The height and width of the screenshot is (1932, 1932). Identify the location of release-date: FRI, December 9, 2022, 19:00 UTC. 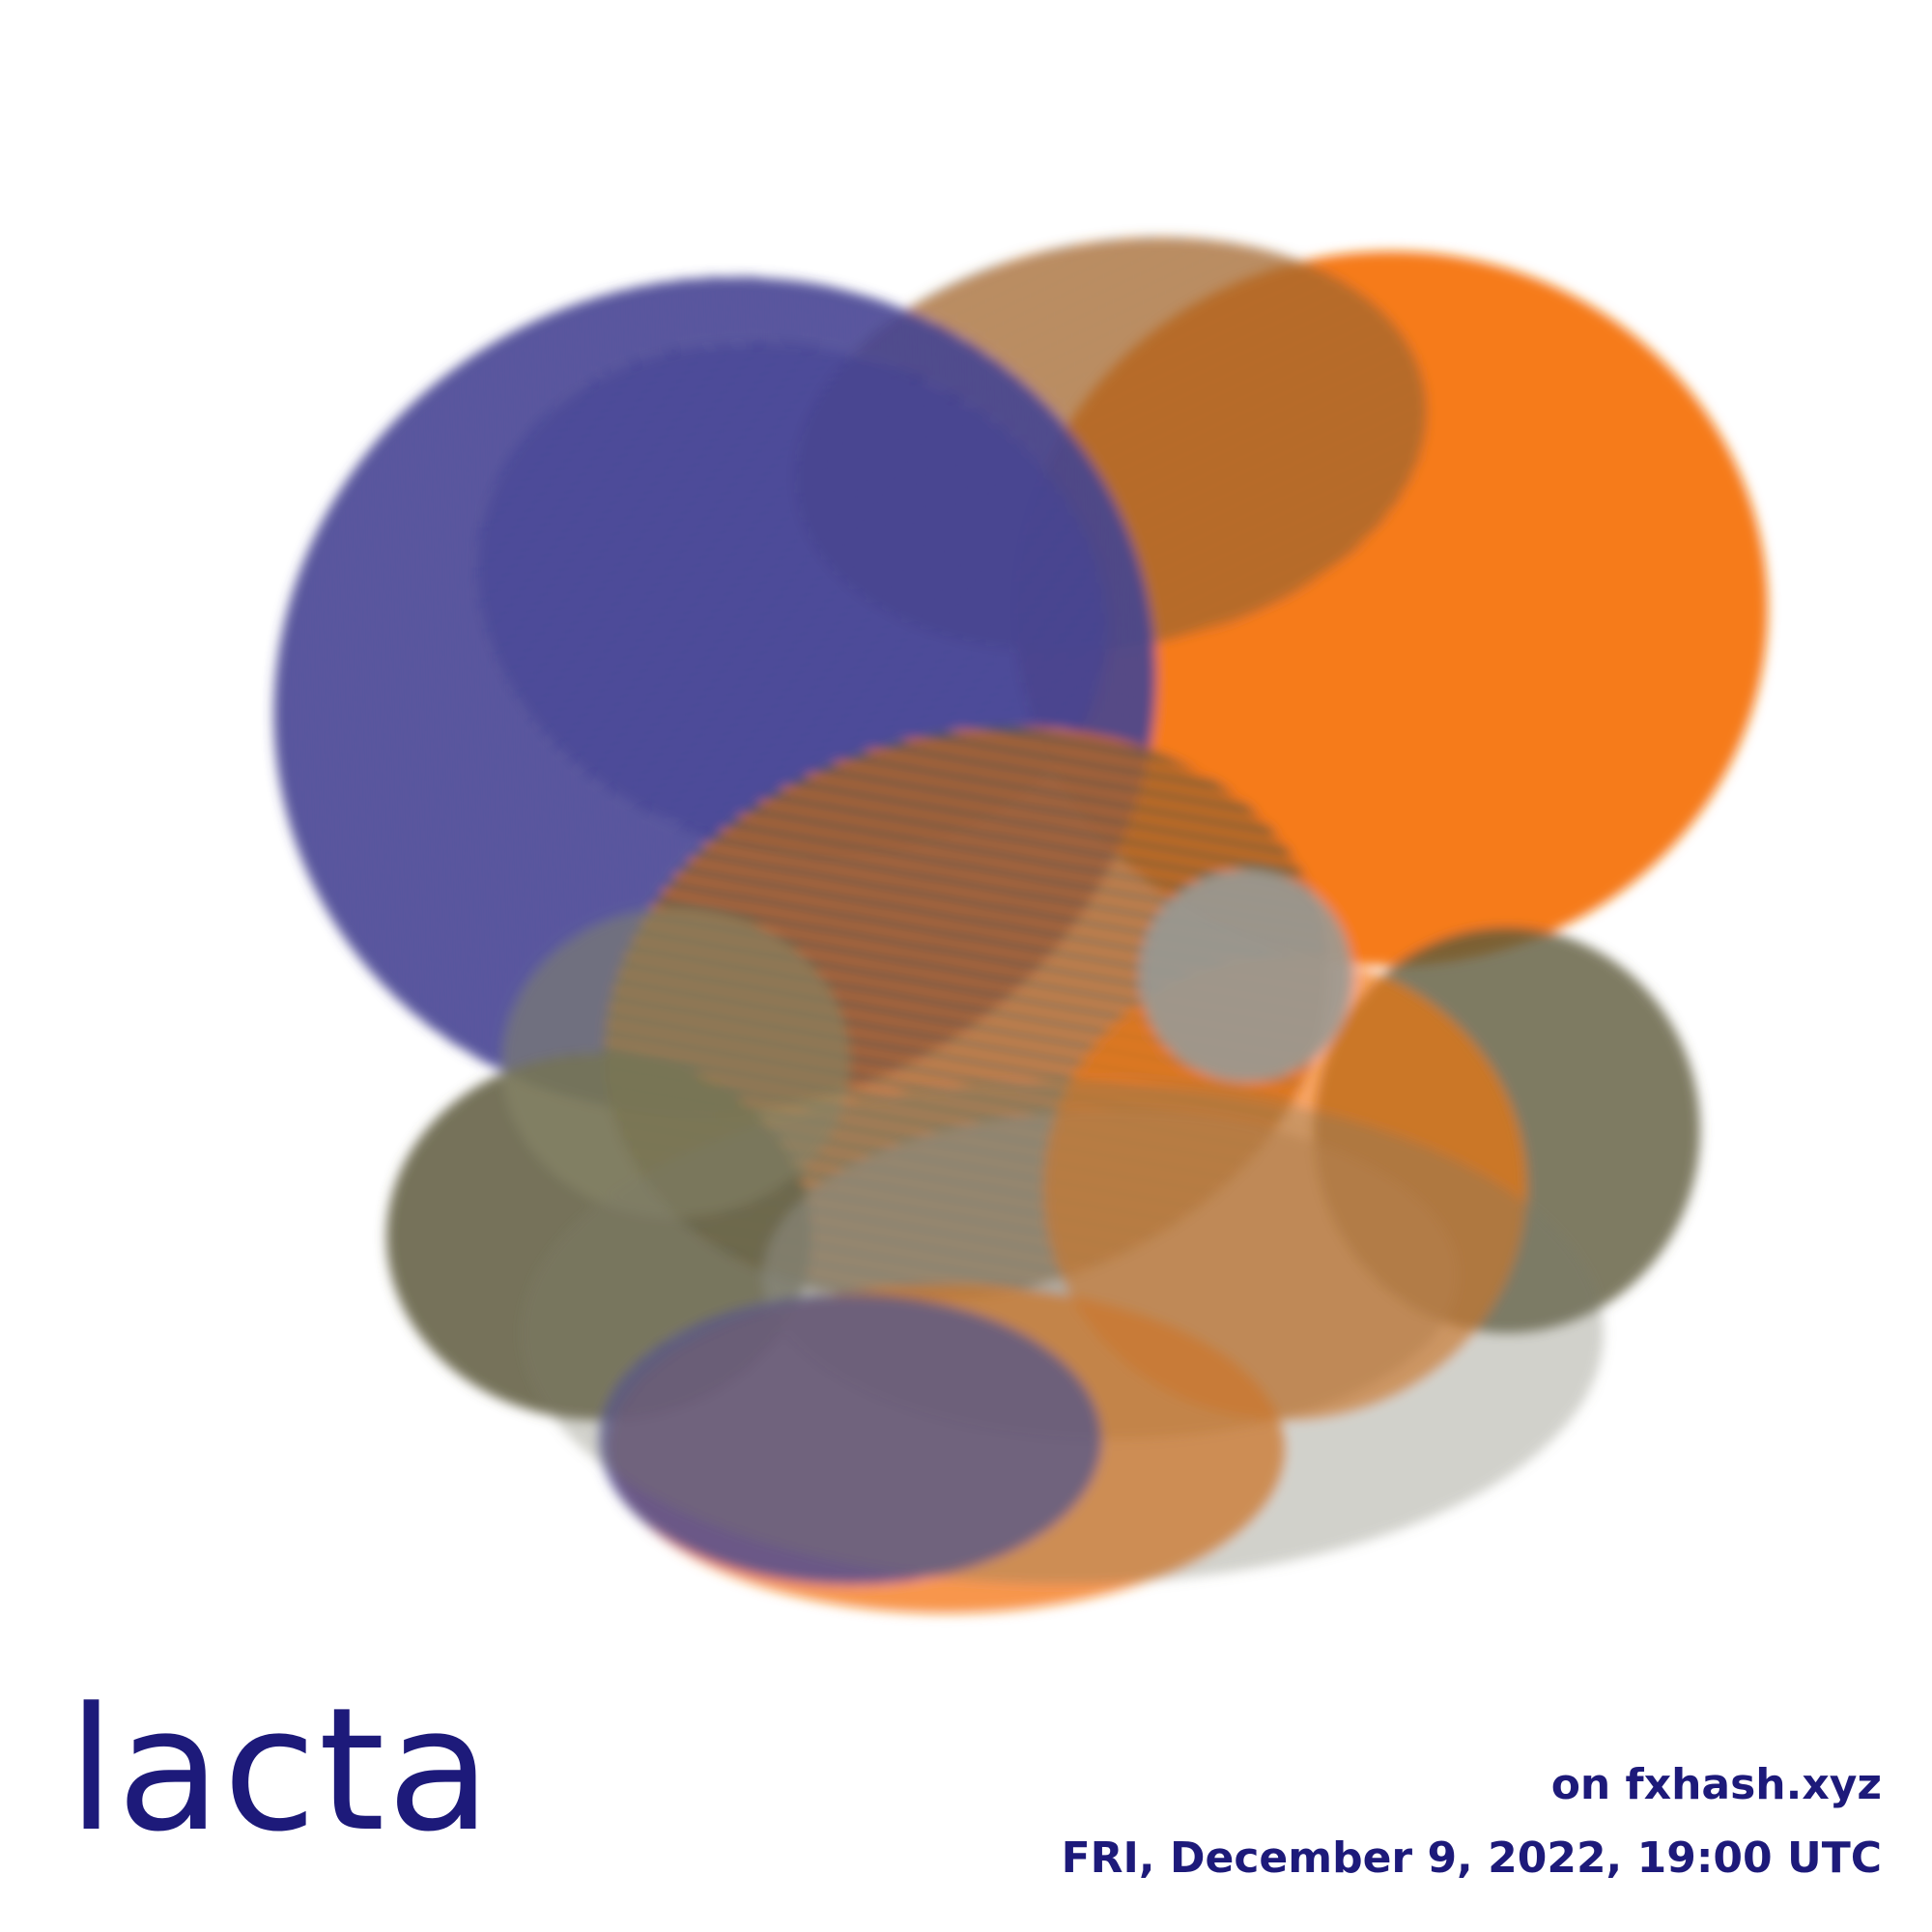
(1471, 1858).